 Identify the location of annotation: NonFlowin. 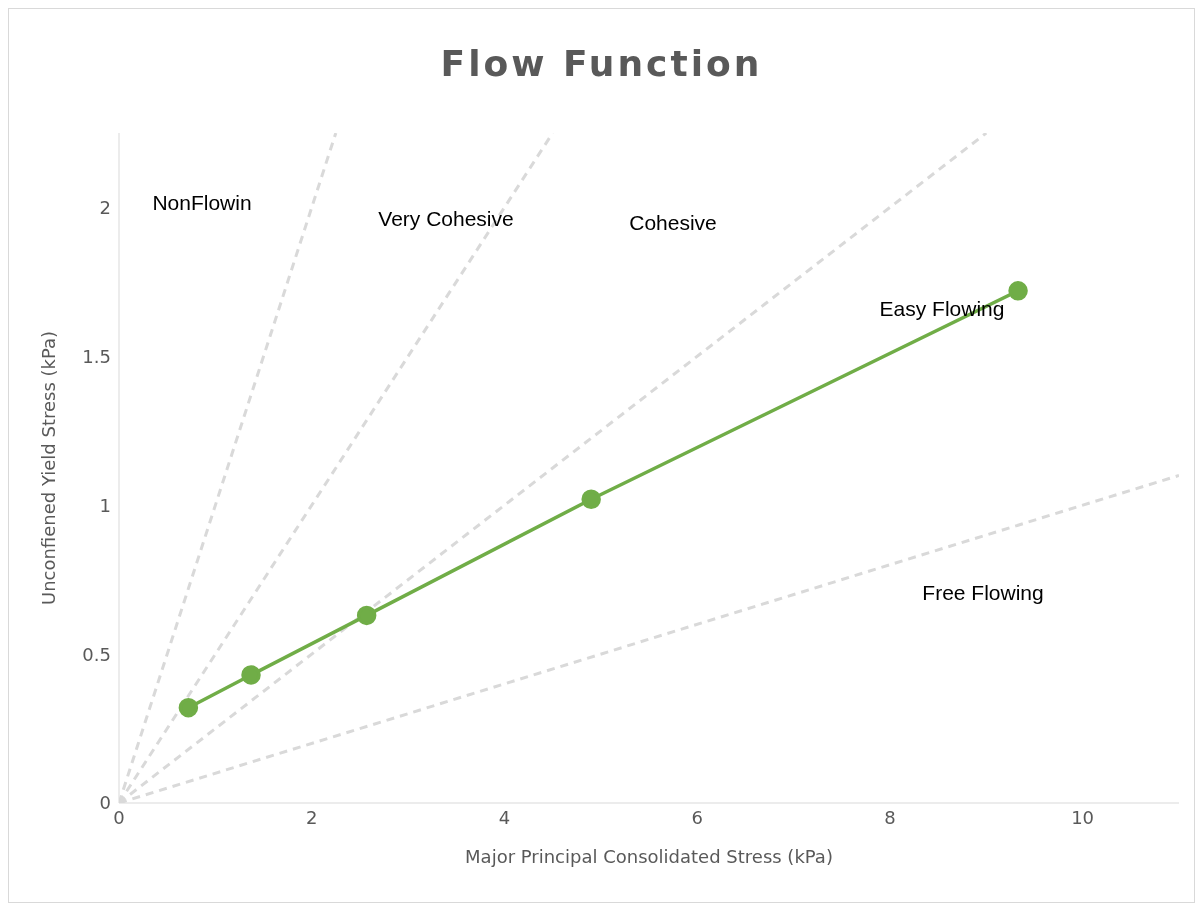
(202, 203).